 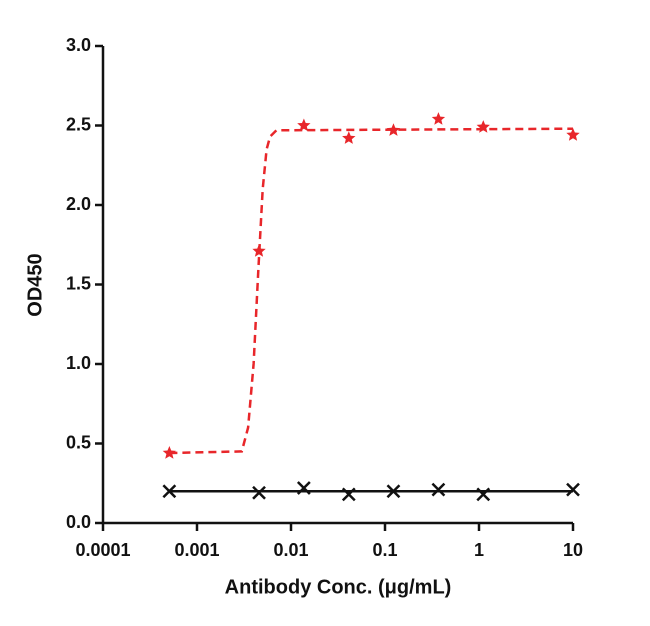 I want to click on x-tick-label: 1, so click(x=479, y=550).